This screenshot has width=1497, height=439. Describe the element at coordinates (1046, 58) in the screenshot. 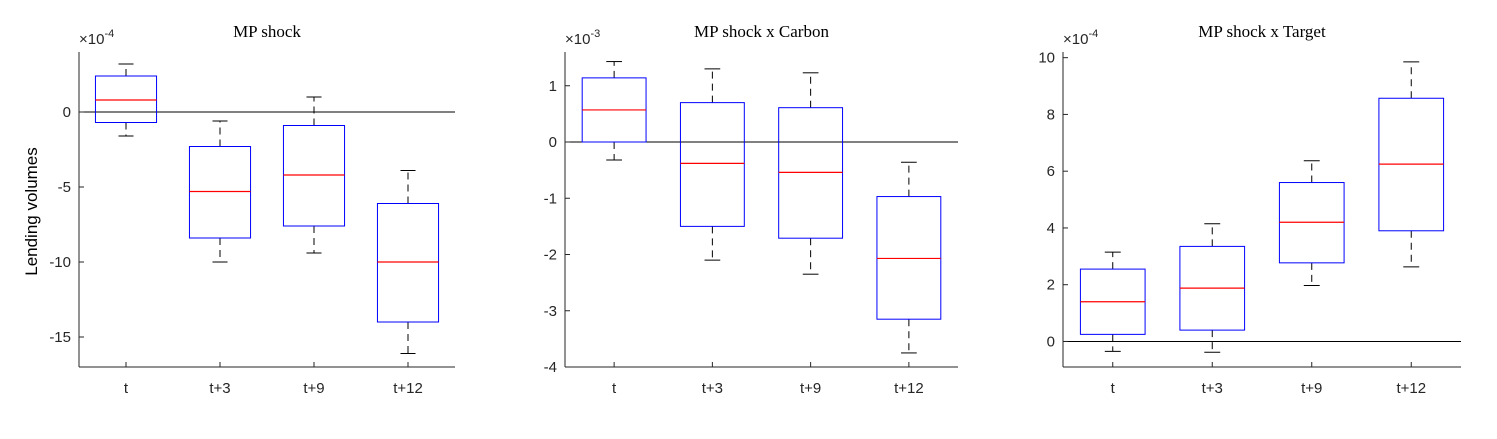

I see `y-tick-label: 10` at that location.